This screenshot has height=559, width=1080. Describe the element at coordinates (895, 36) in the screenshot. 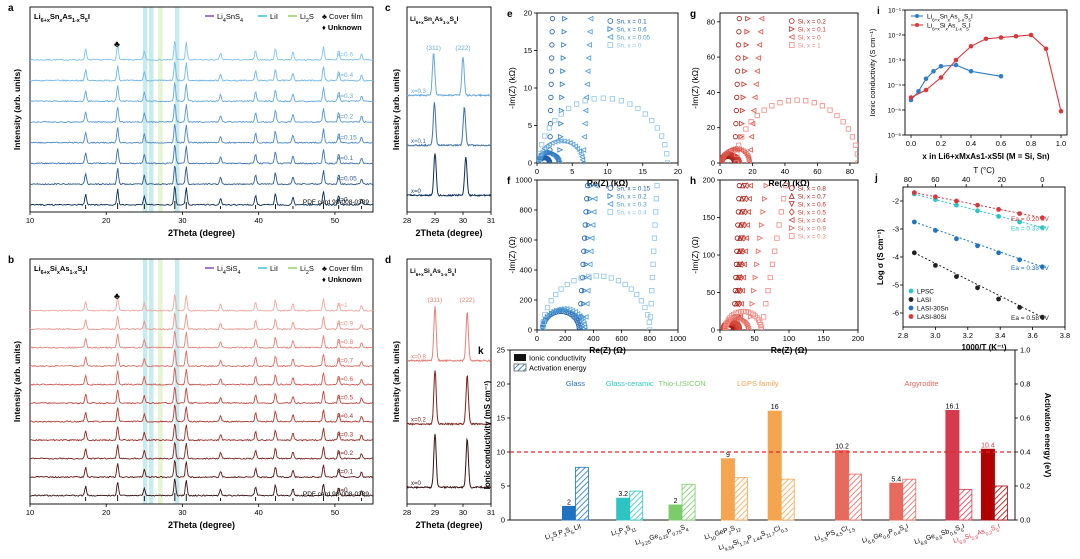

I see `y-tick-label: 10⁻²` at that location.